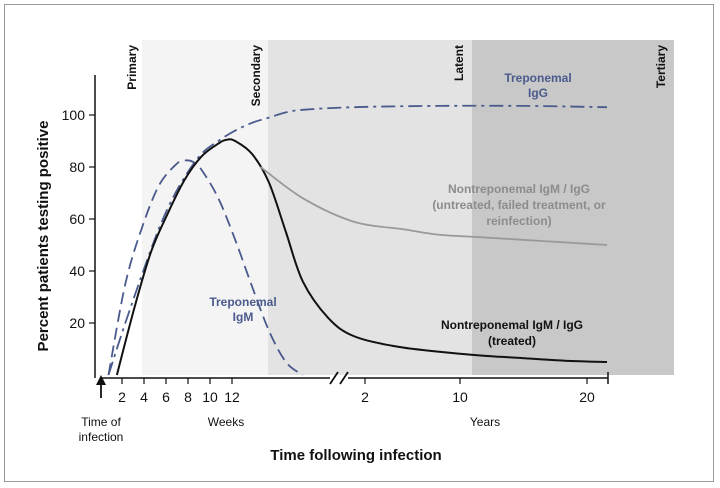 This screenshot has width=720, height=488. Describe the element at coordinates (242, 302) in the screenshot. I see `label-treponemal-igm-line1: Treponemal` at that location.